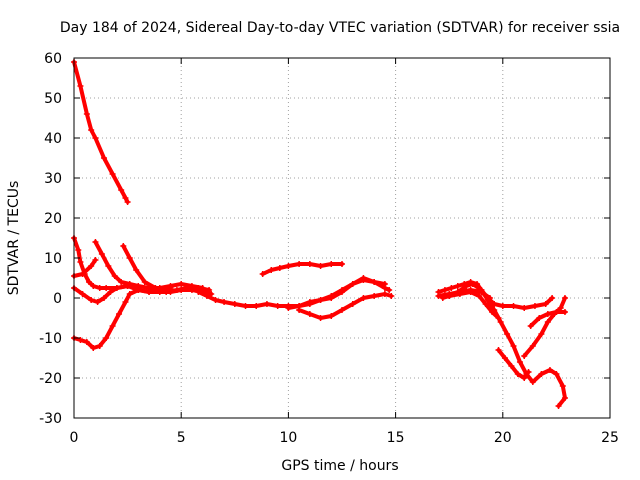  What do you see at coordinates (503, 438) in the screenshot?
I see `x-tick-label: 20` at bounding box center [503, 438].